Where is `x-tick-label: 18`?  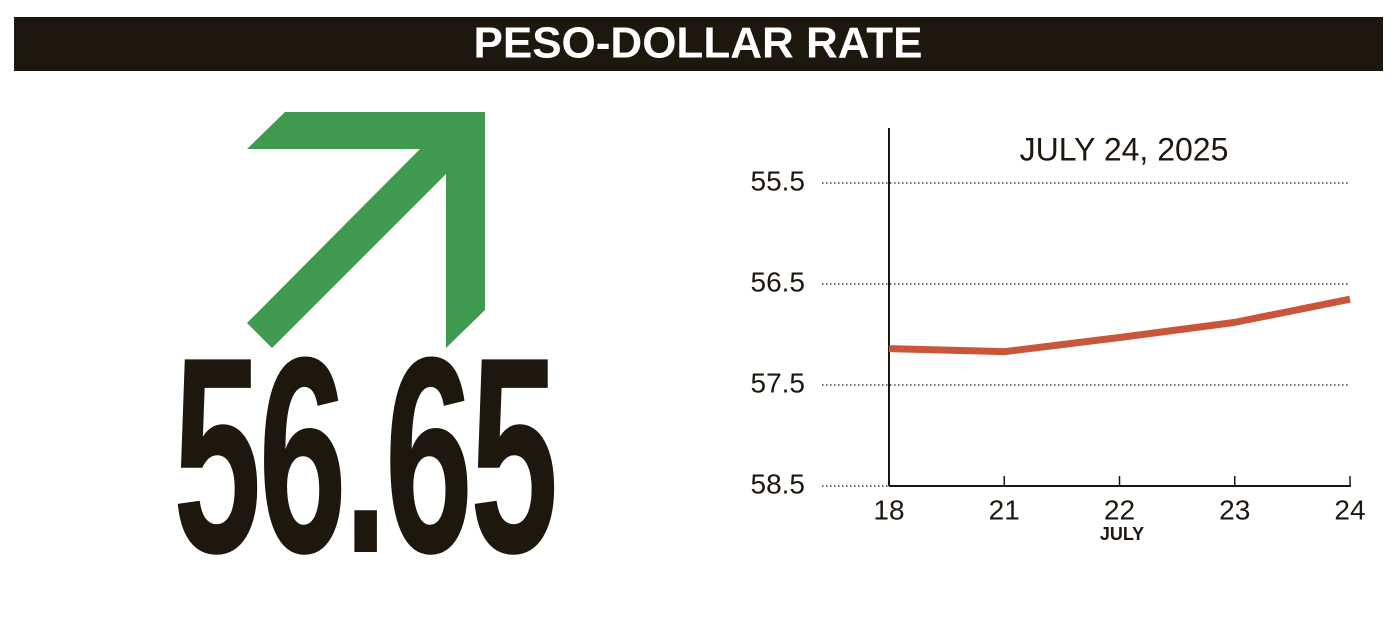 x-tick-label: 18 is located at coordinates (888, 509).